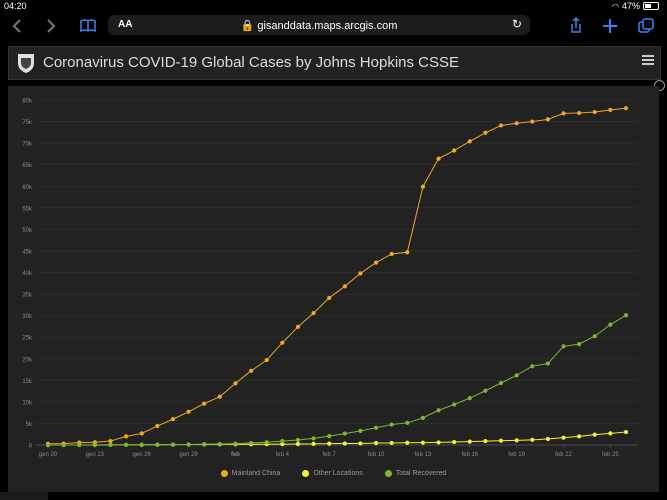  I want to click on share-icon, so click(576, 26).